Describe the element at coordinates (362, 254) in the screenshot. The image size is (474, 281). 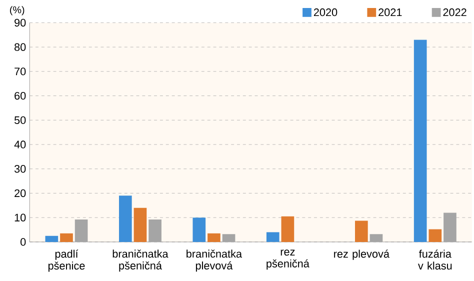
I see `x-tick-label: rez plevová` at that location.